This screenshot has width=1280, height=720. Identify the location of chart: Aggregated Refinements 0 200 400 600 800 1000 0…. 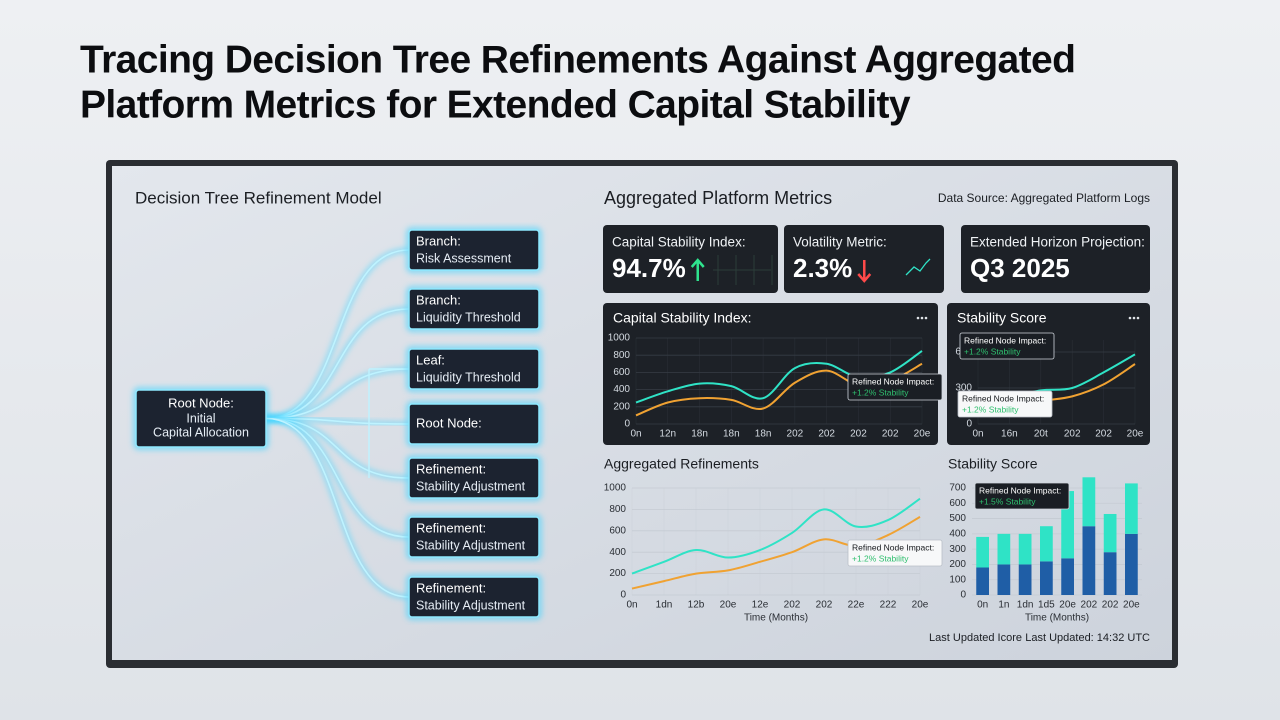
(773, 540).